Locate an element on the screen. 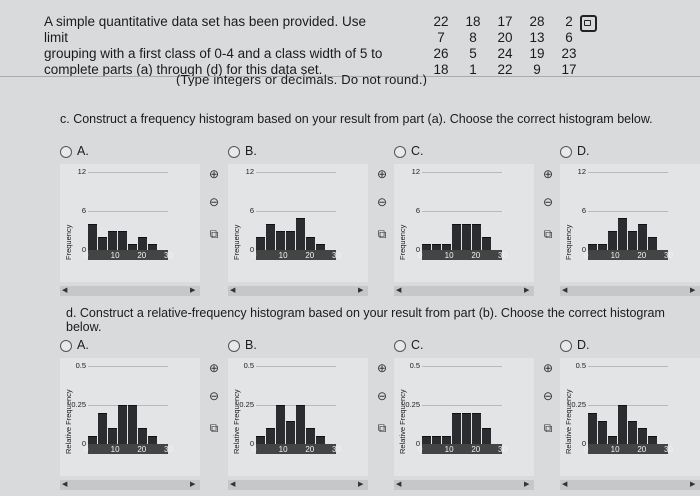 The width and height of the screenshot is (700, 496). copy-icon is located at coordinates (588, 23).